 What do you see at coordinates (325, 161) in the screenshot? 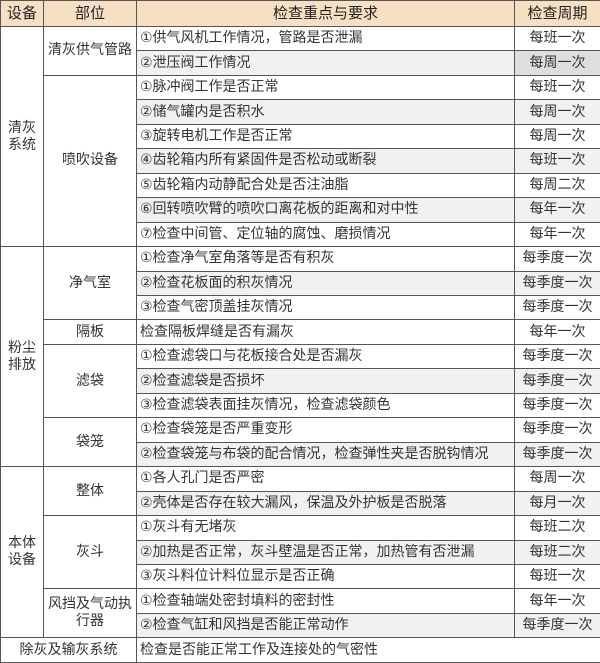
I see `requirement-cell: ④齿轮箱内所有紧固件是否松动或断裂` at bounding box center [325, 161].